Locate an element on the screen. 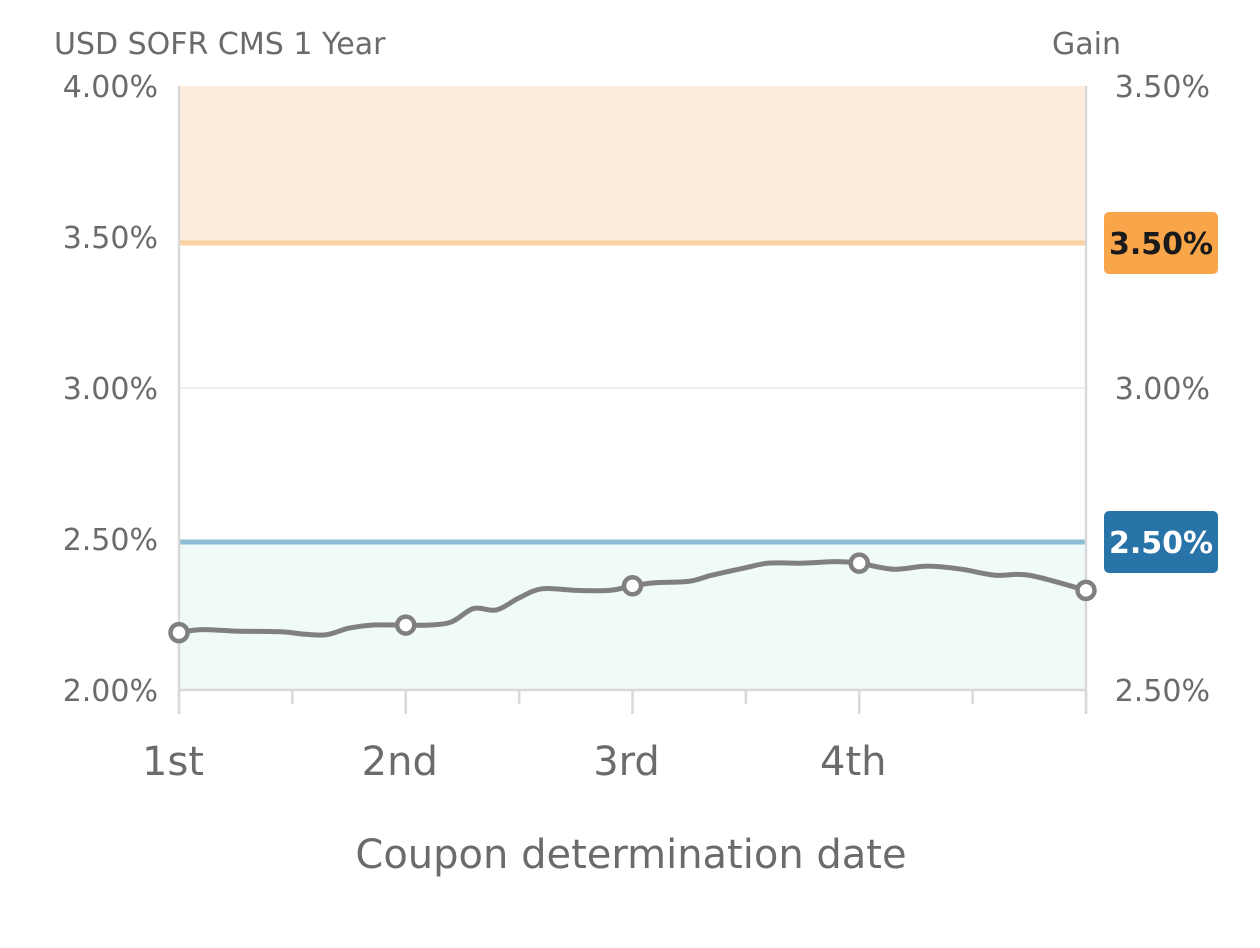  left-tick-label: 3.00% is located at coordinates (110, 389).